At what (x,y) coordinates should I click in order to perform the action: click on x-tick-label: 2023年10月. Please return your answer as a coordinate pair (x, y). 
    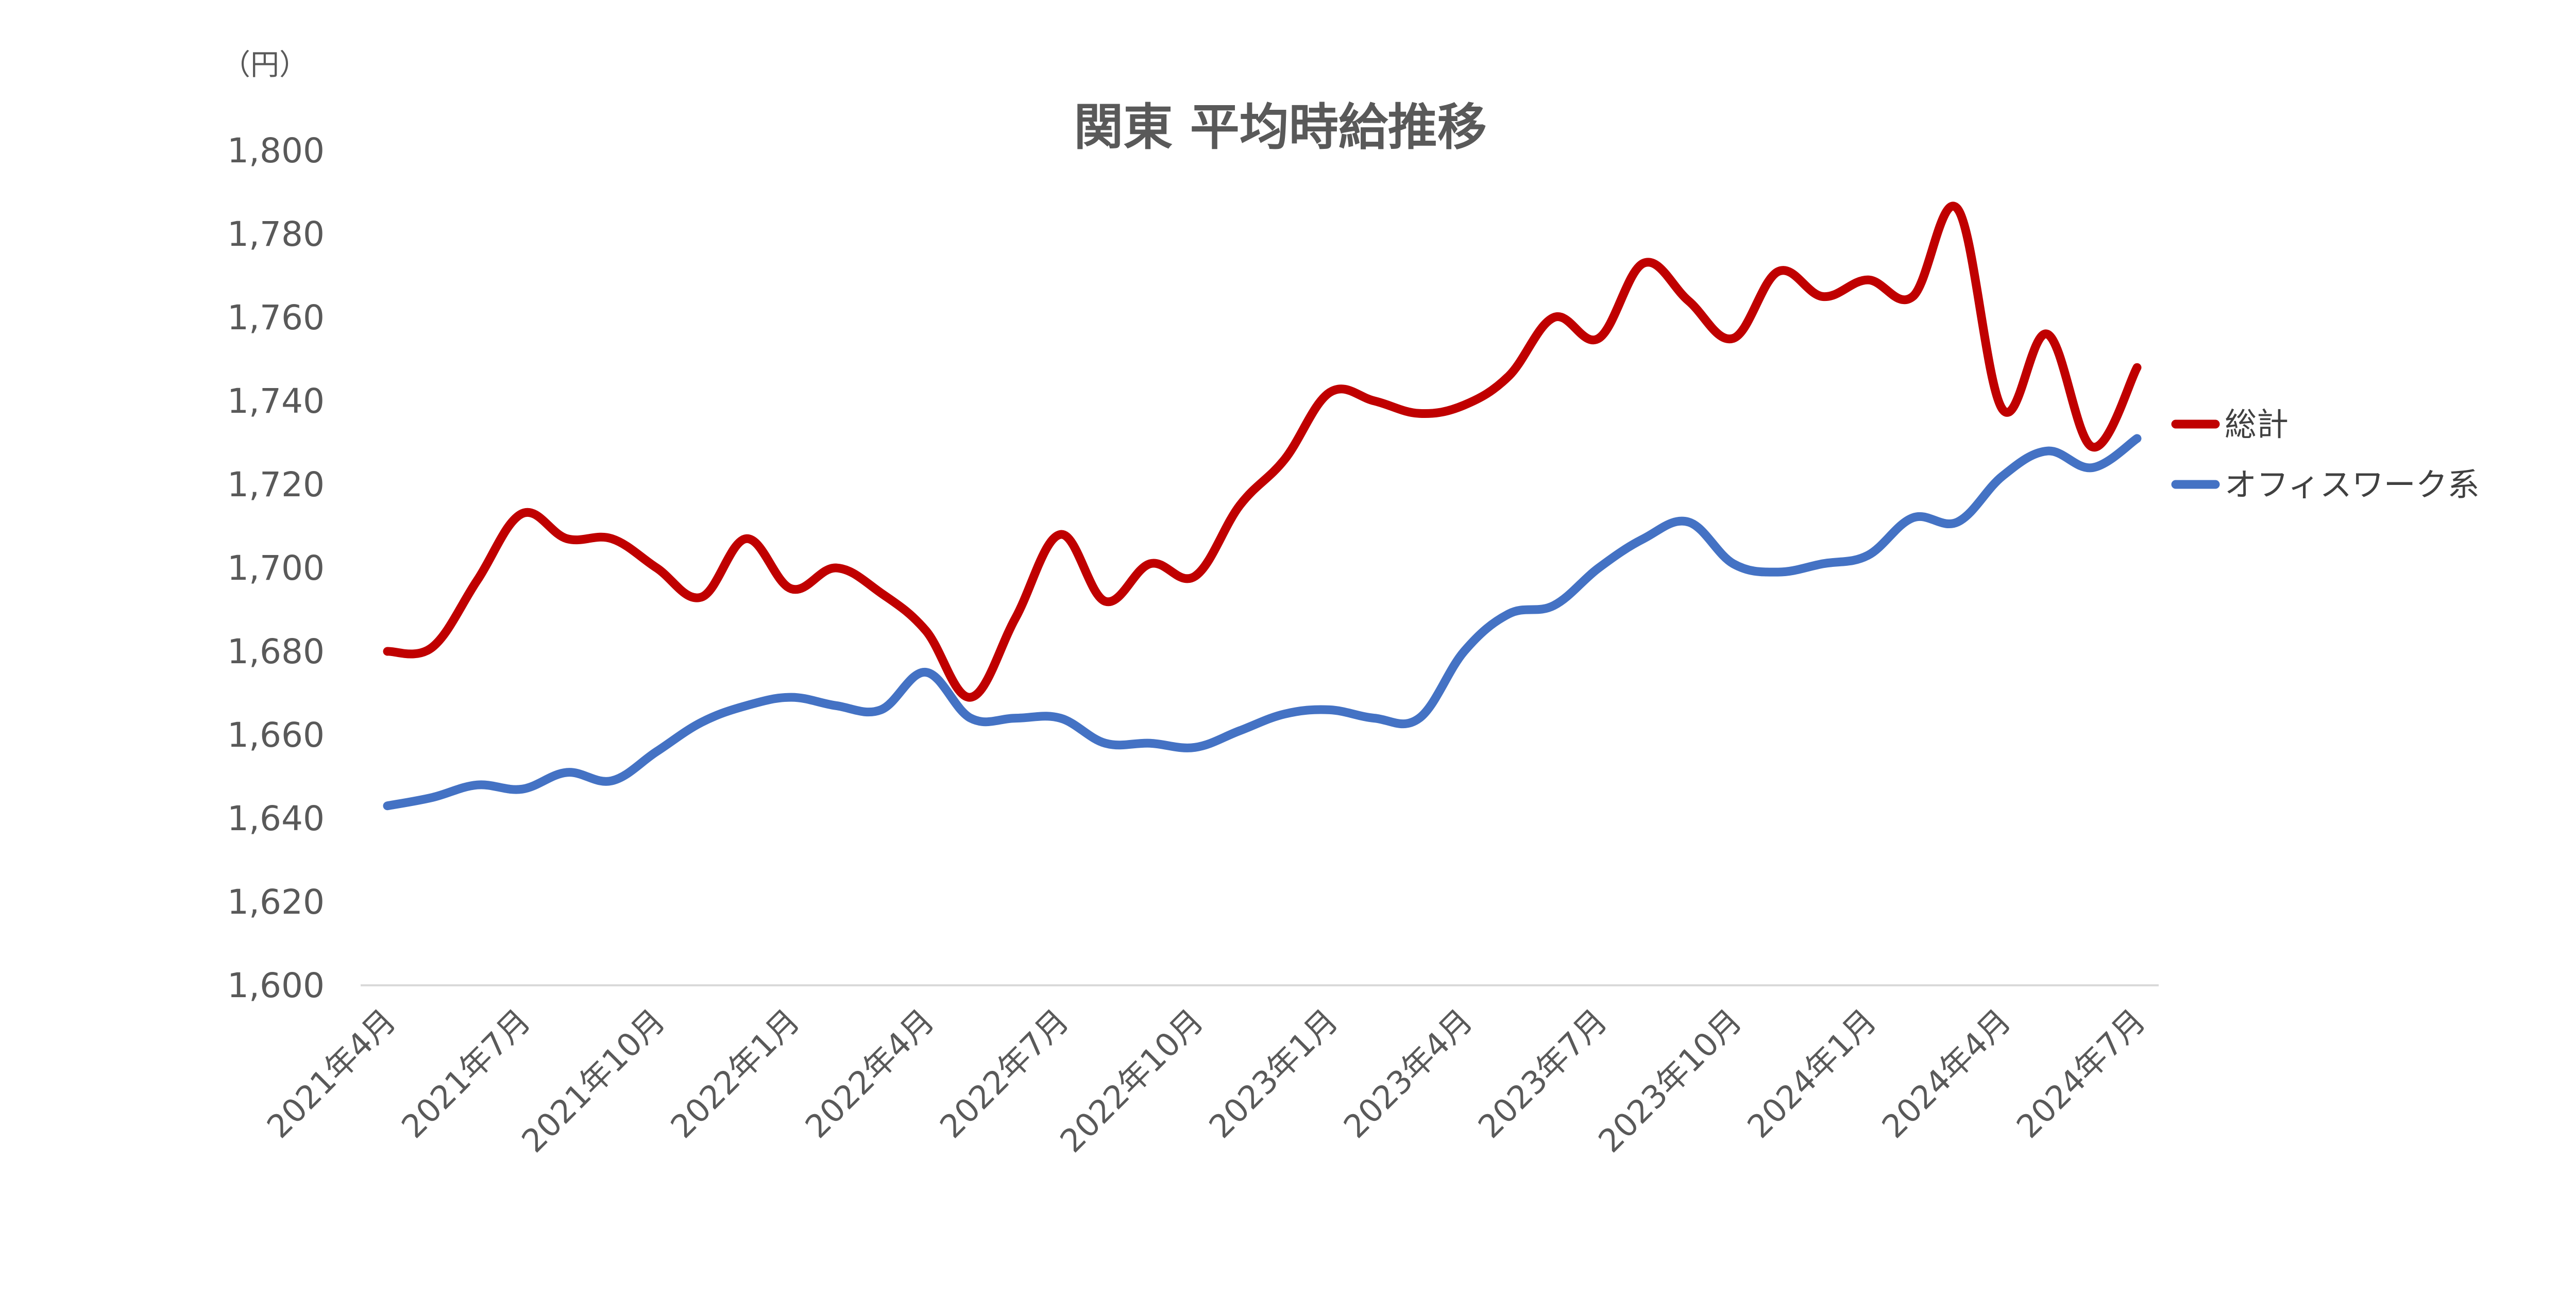
    Looking at the image, I should click on (1670, 1081).